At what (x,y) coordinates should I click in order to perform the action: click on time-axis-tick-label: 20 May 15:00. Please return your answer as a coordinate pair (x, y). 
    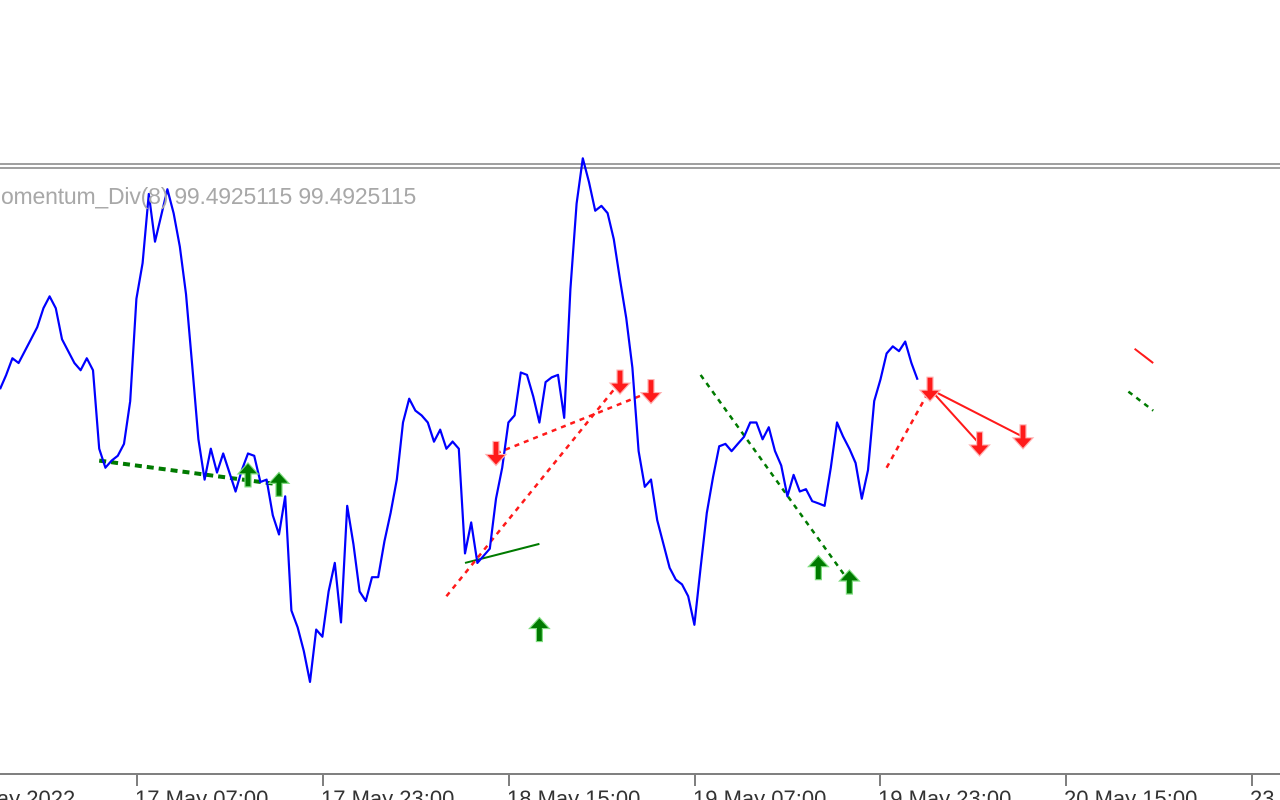
    Looking at the image, I should click on (1130, 793).